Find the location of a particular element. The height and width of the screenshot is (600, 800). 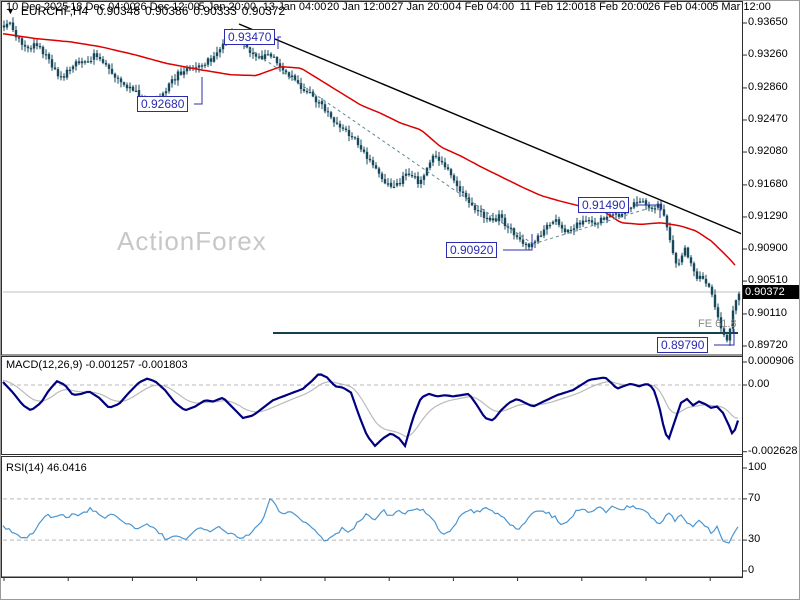

rsi-indicator-label: RSI(14) 46.0416 is located at coordinates (46, 468).